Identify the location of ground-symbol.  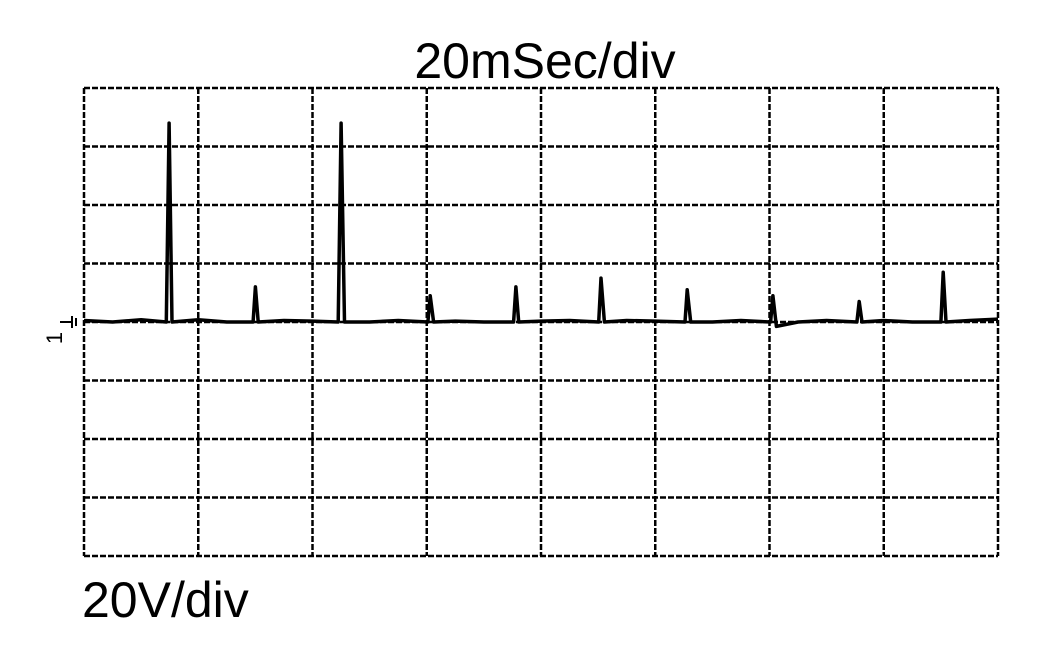
(68, 322).